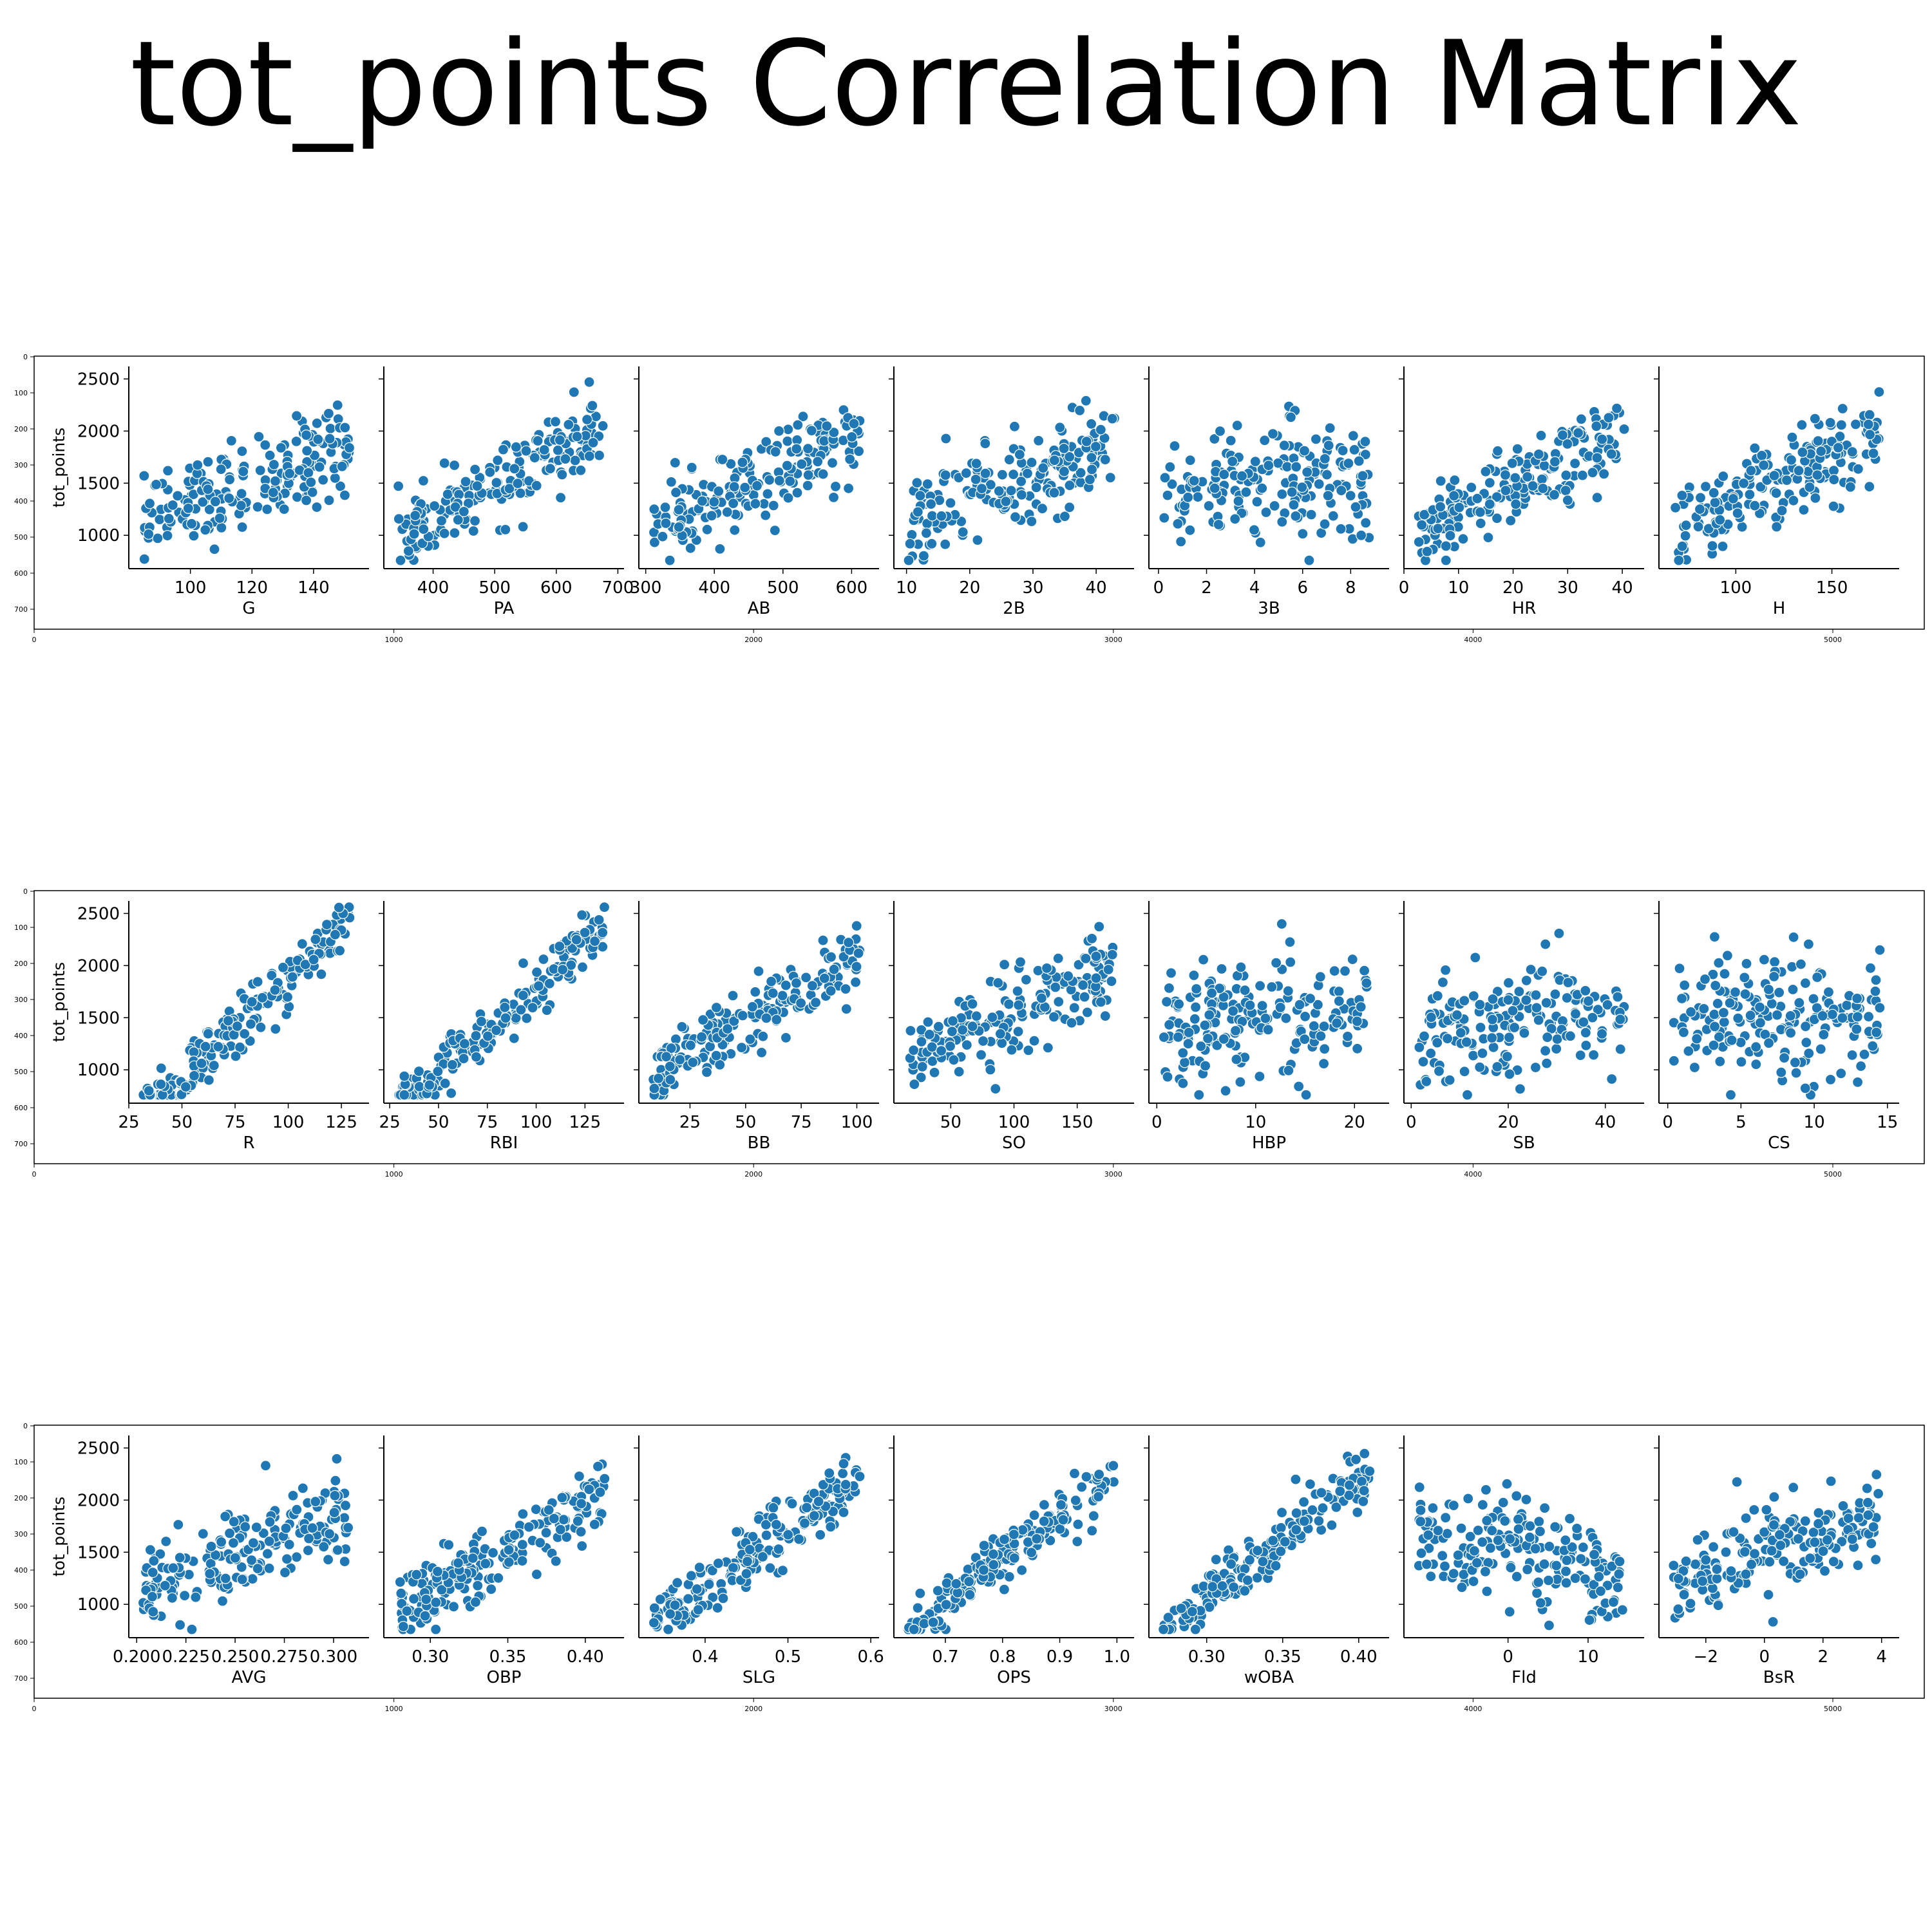 The width and height of the screenshot is (1932, 1932). What do you see at coordinates (99, 1448) in the screenshot?
I see `y-tick-label: 2500` at bounding box center [99, 1448].